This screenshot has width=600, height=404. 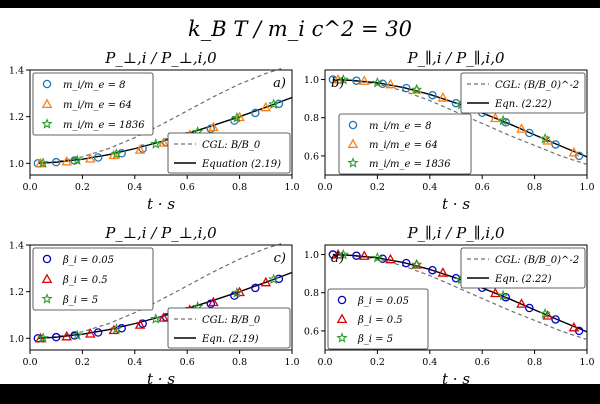 I want to click on panel-b-title: P_∥,i / P_∥,i,0, so click(x=455, y=58).